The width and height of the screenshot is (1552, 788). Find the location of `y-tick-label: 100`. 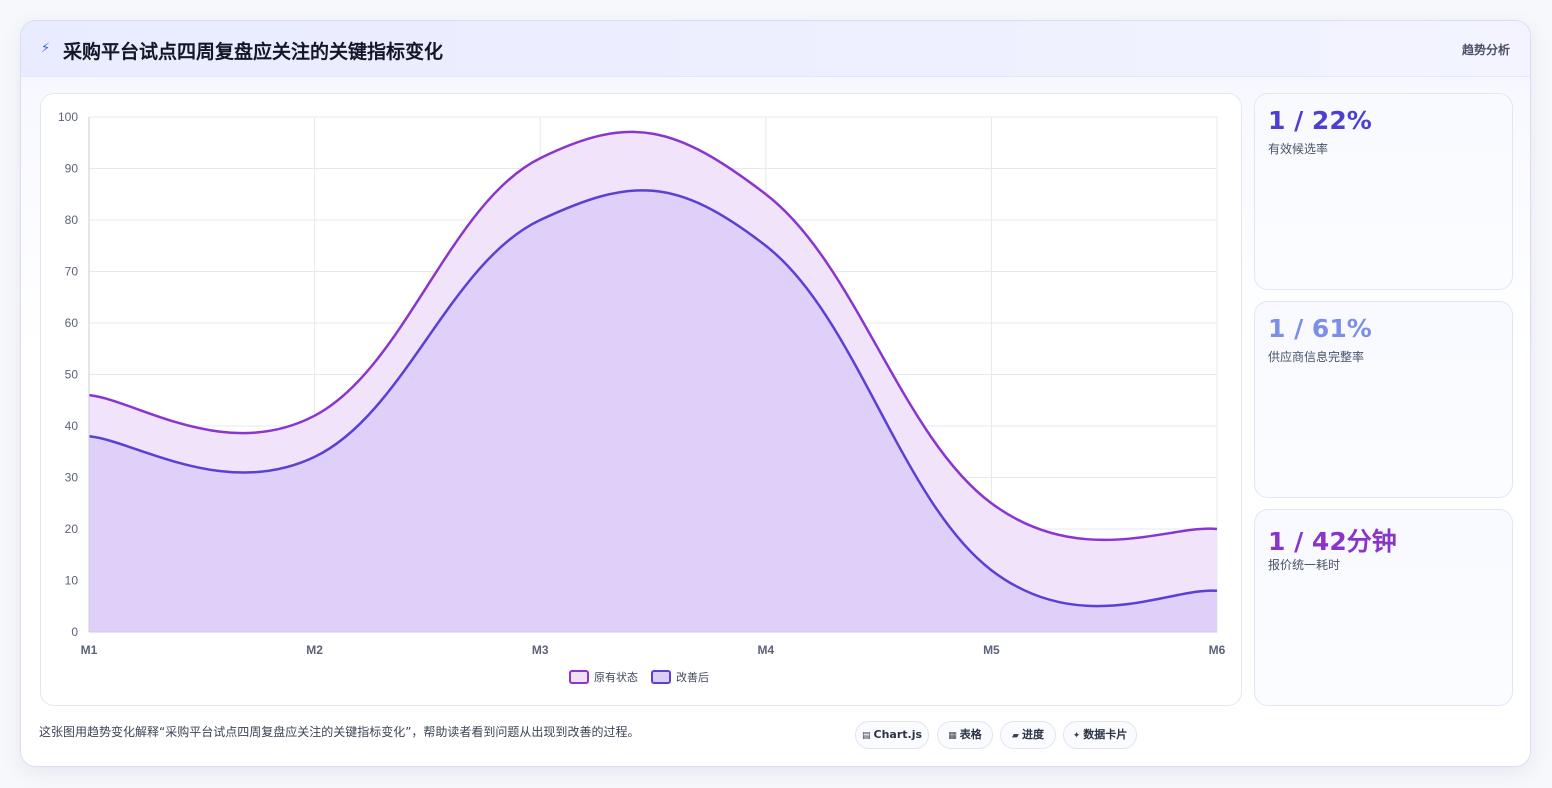

y-tick-label: 100 is located at coordinates (68, 117).